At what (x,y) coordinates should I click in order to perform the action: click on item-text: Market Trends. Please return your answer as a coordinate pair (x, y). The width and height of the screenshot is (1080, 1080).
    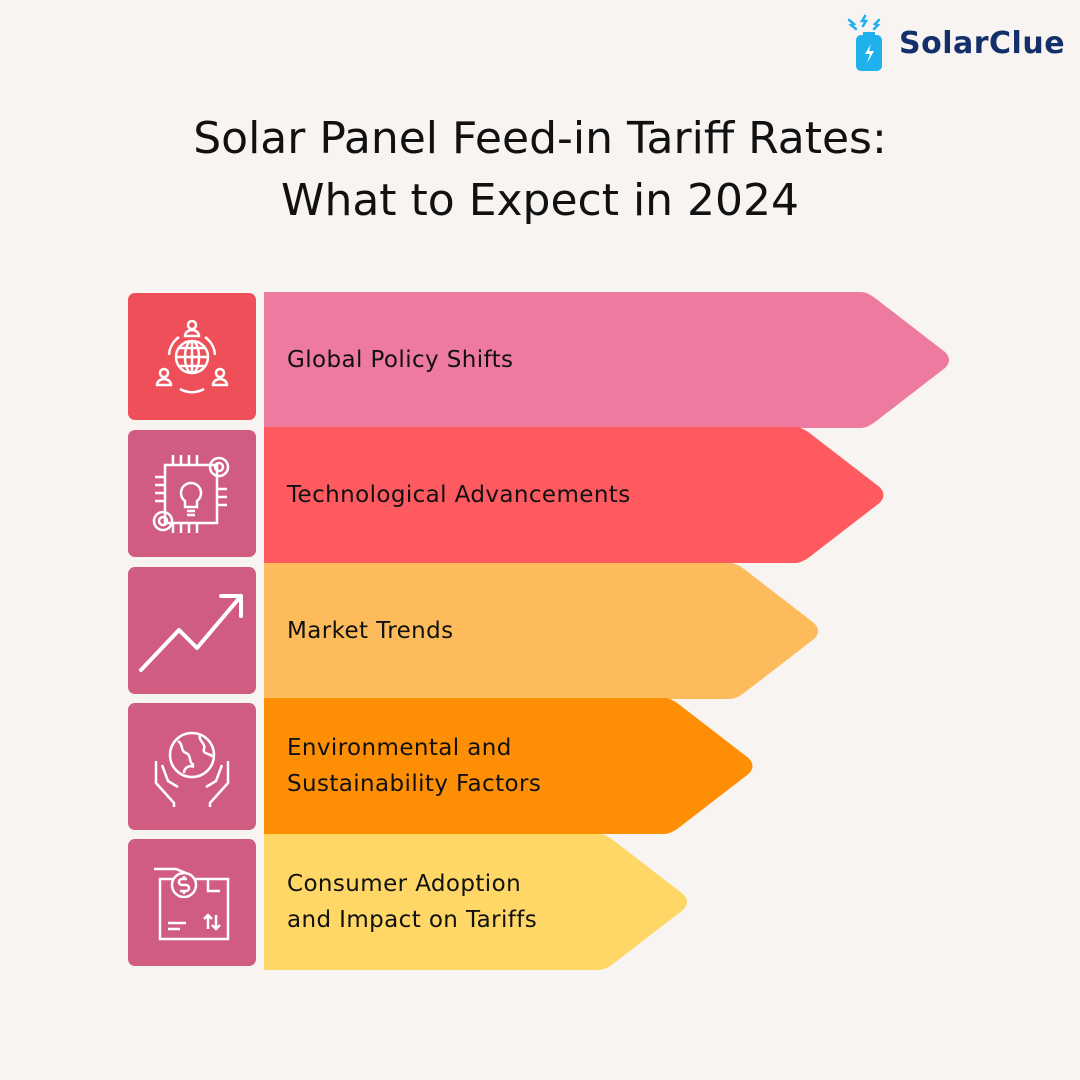
    Looking at the image, I should click on (370, 630).